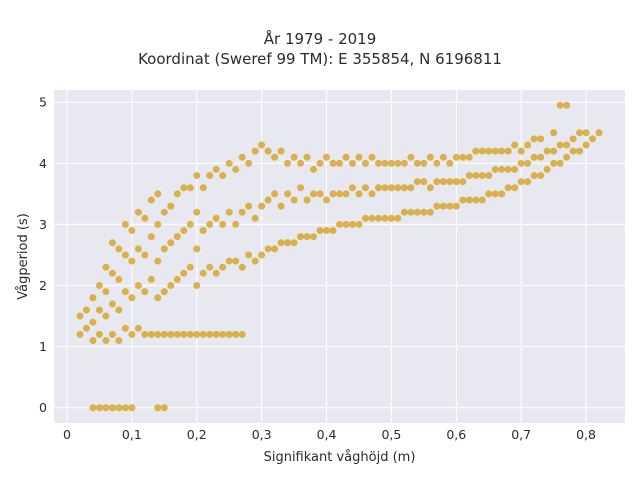  I want to click on x-tick-label: 0,4, so click(327, 434).